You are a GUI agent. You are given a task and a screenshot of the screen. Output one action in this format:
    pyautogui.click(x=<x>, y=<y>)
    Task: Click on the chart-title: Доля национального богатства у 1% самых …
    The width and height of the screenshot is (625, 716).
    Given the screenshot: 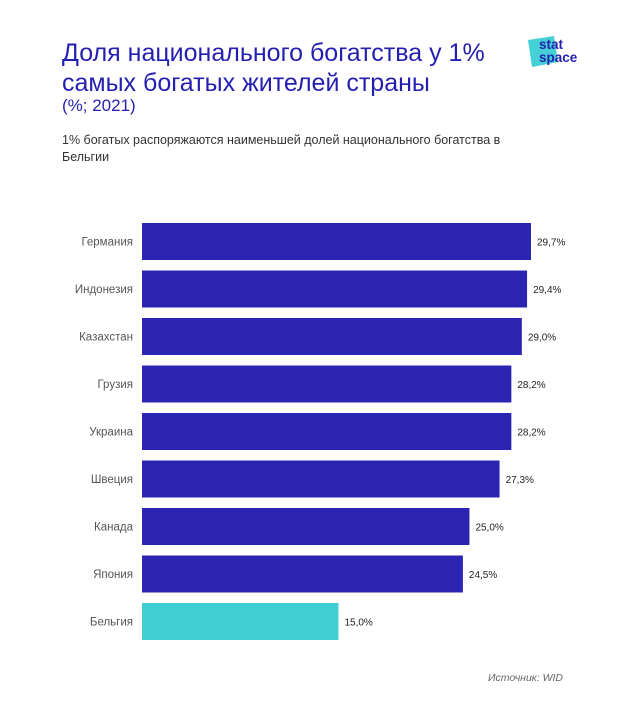 What is the action you would take?
    pyautogui.click(x=273, y=68)
    